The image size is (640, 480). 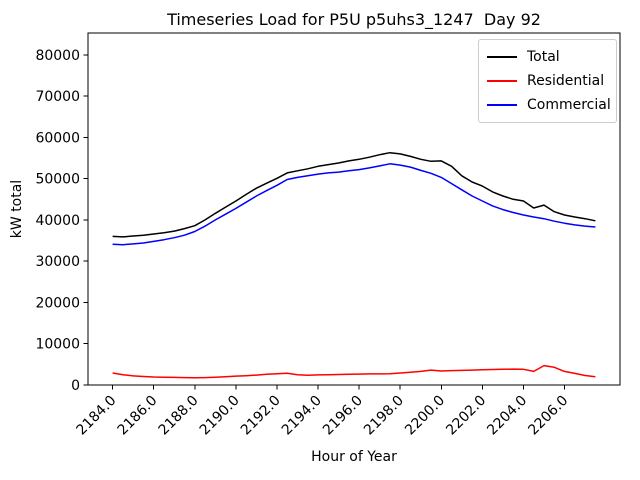 What do you see at coordinates (548, 416) in the screenshot?
I see `x-tick-label: 2206.0` at bounding box center [548, 416].